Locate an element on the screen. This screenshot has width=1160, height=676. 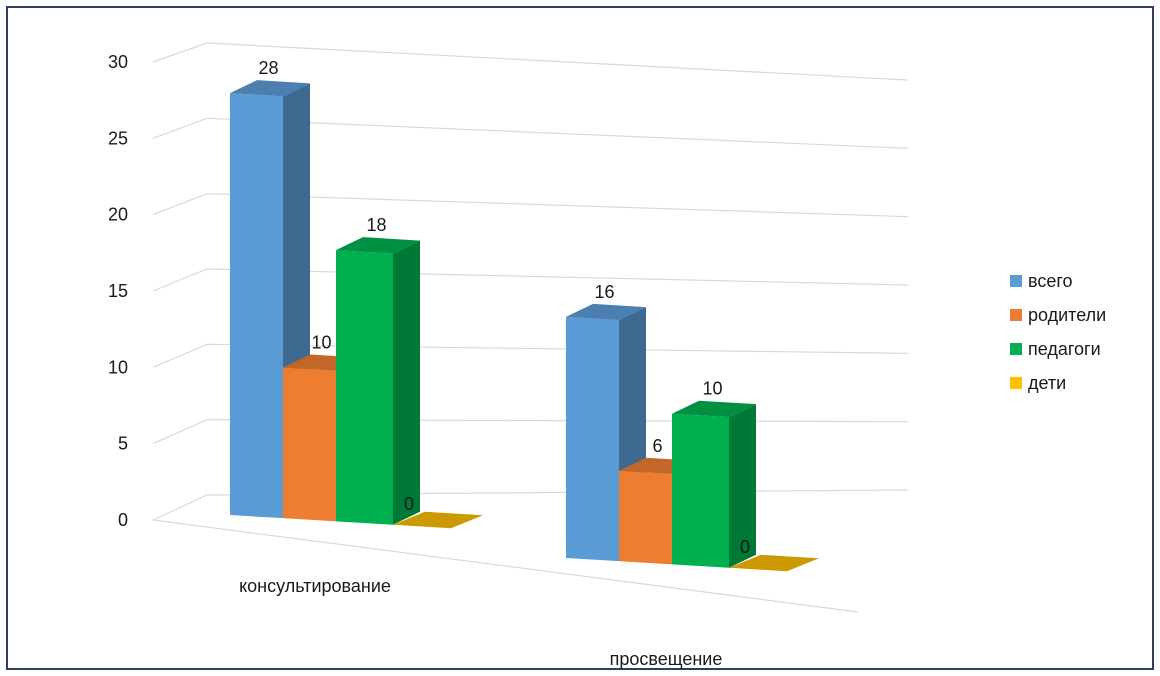
legend-item: дети is located at coordinates (1058, 383).